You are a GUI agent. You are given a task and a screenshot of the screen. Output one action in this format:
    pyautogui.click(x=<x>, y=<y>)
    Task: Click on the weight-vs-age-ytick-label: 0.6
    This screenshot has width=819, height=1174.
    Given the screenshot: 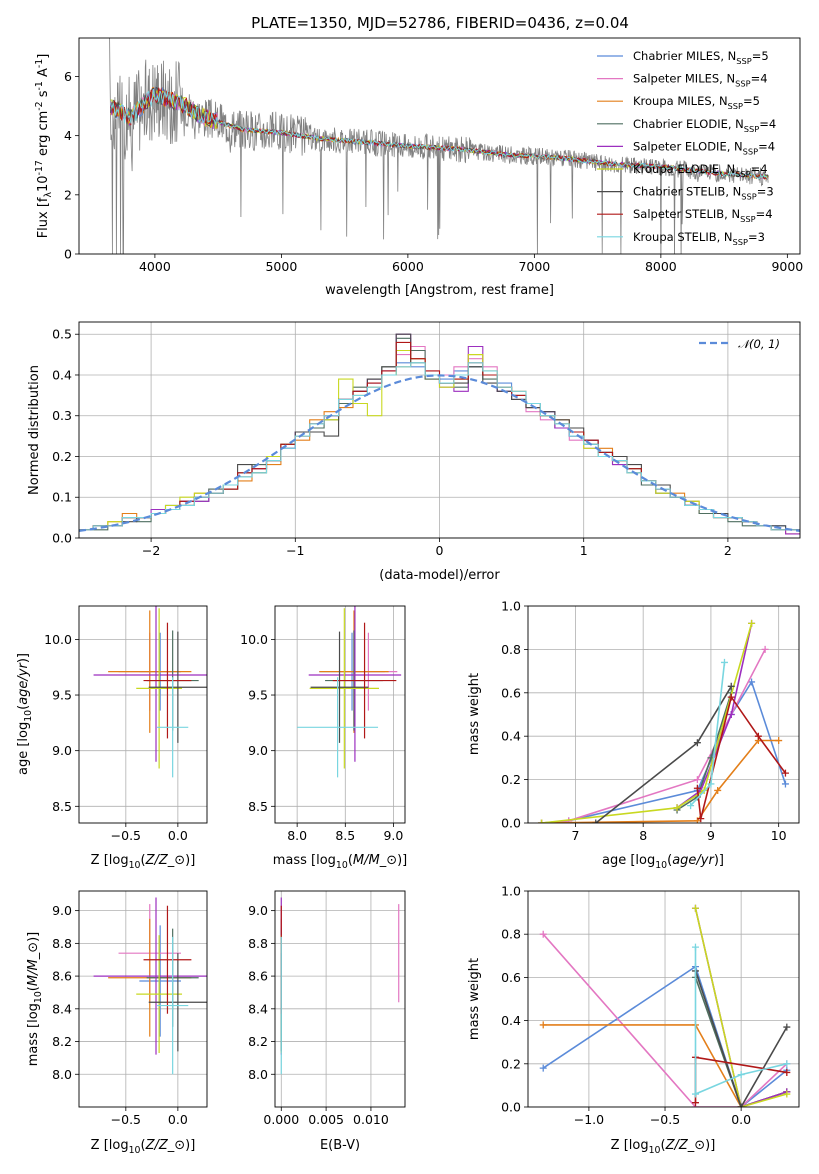 What is the action you would take?
    pyautogui.click(x=511, y=692)
    